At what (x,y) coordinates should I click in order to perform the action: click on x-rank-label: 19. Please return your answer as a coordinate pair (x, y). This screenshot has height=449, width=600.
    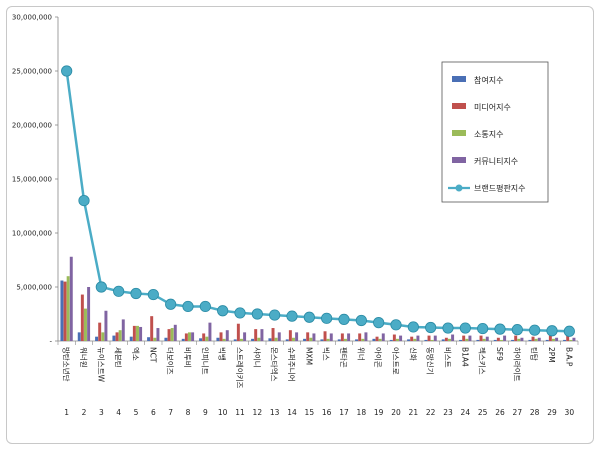
    Looking at the image, I should click on (379, 412).